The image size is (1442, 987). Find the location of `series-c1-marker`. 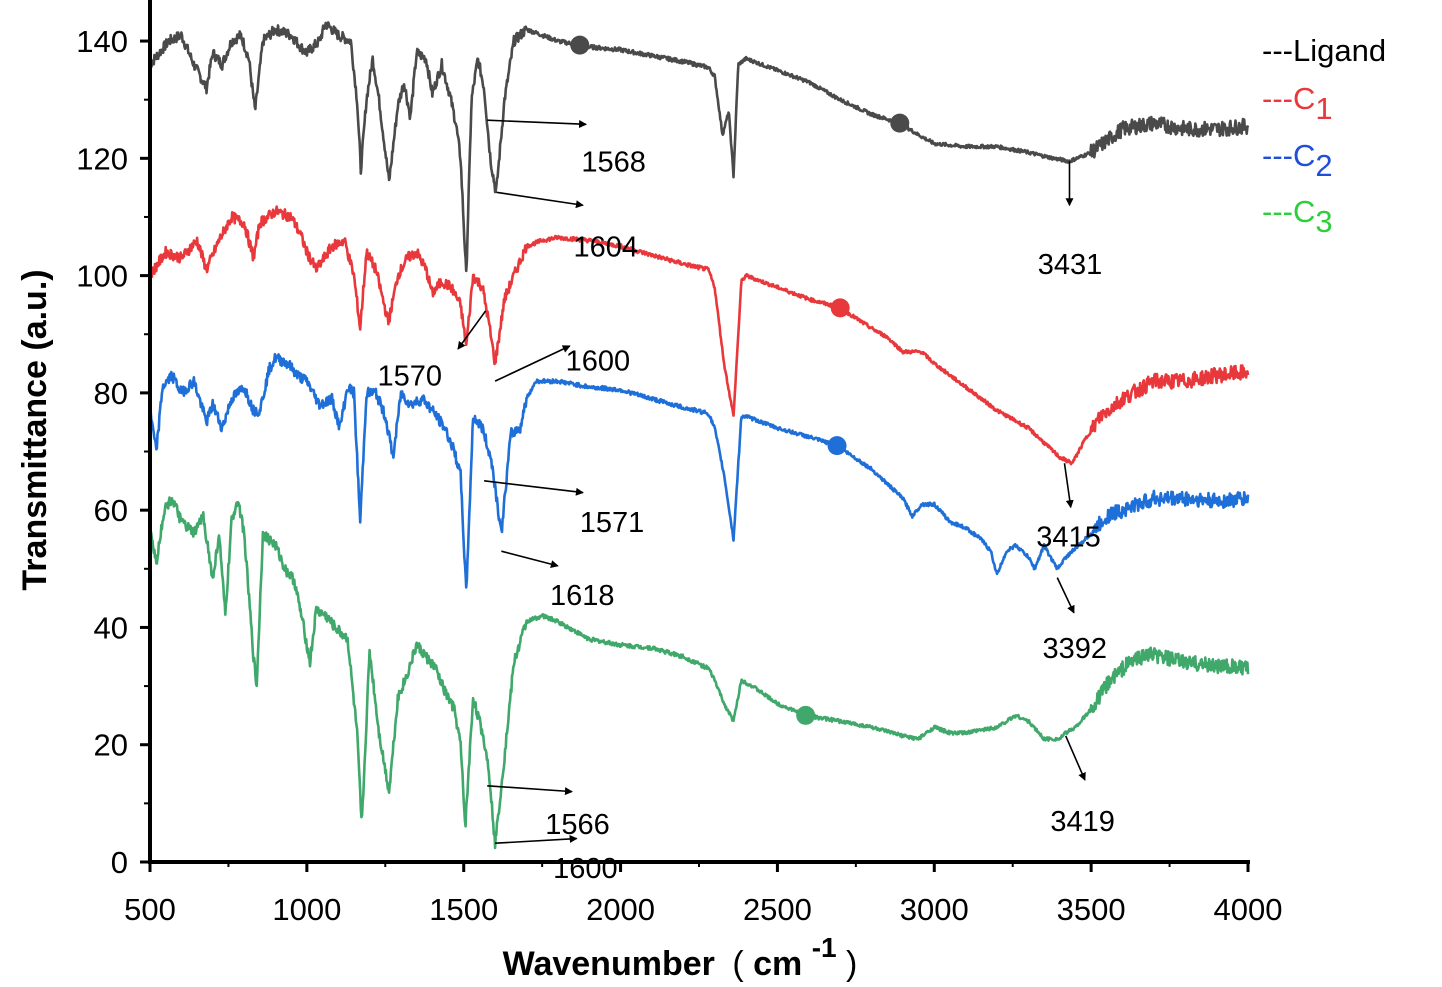

series-c1-marker is located at coordinates (840, 308).